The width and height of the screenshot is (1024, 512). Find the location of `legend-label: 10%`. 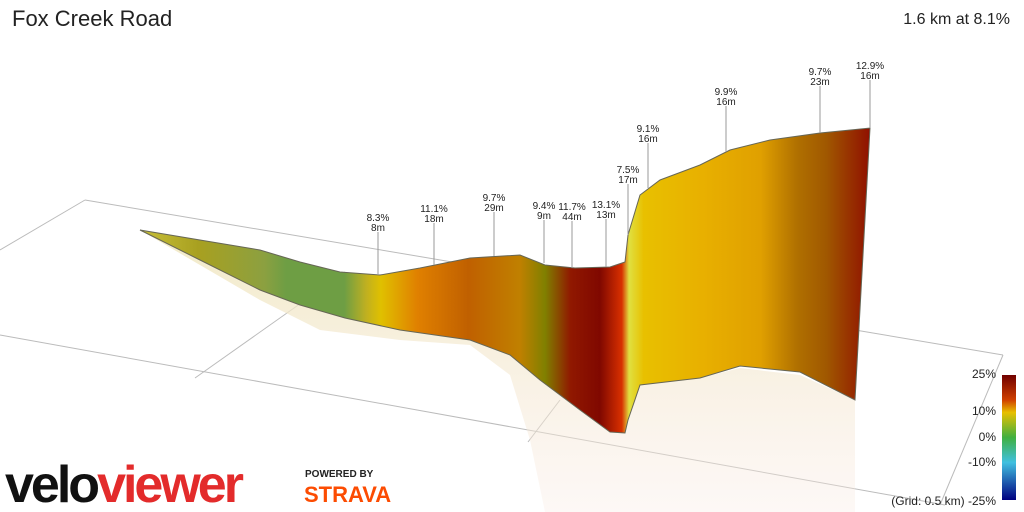

legend-label: 10% is located at coordinates (984, 411).